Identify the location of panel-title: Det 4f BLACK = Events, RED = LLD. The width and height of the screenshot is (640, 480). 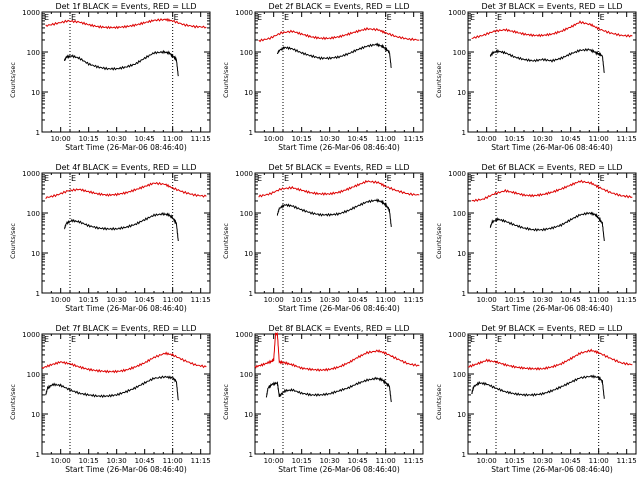
(125, 167).